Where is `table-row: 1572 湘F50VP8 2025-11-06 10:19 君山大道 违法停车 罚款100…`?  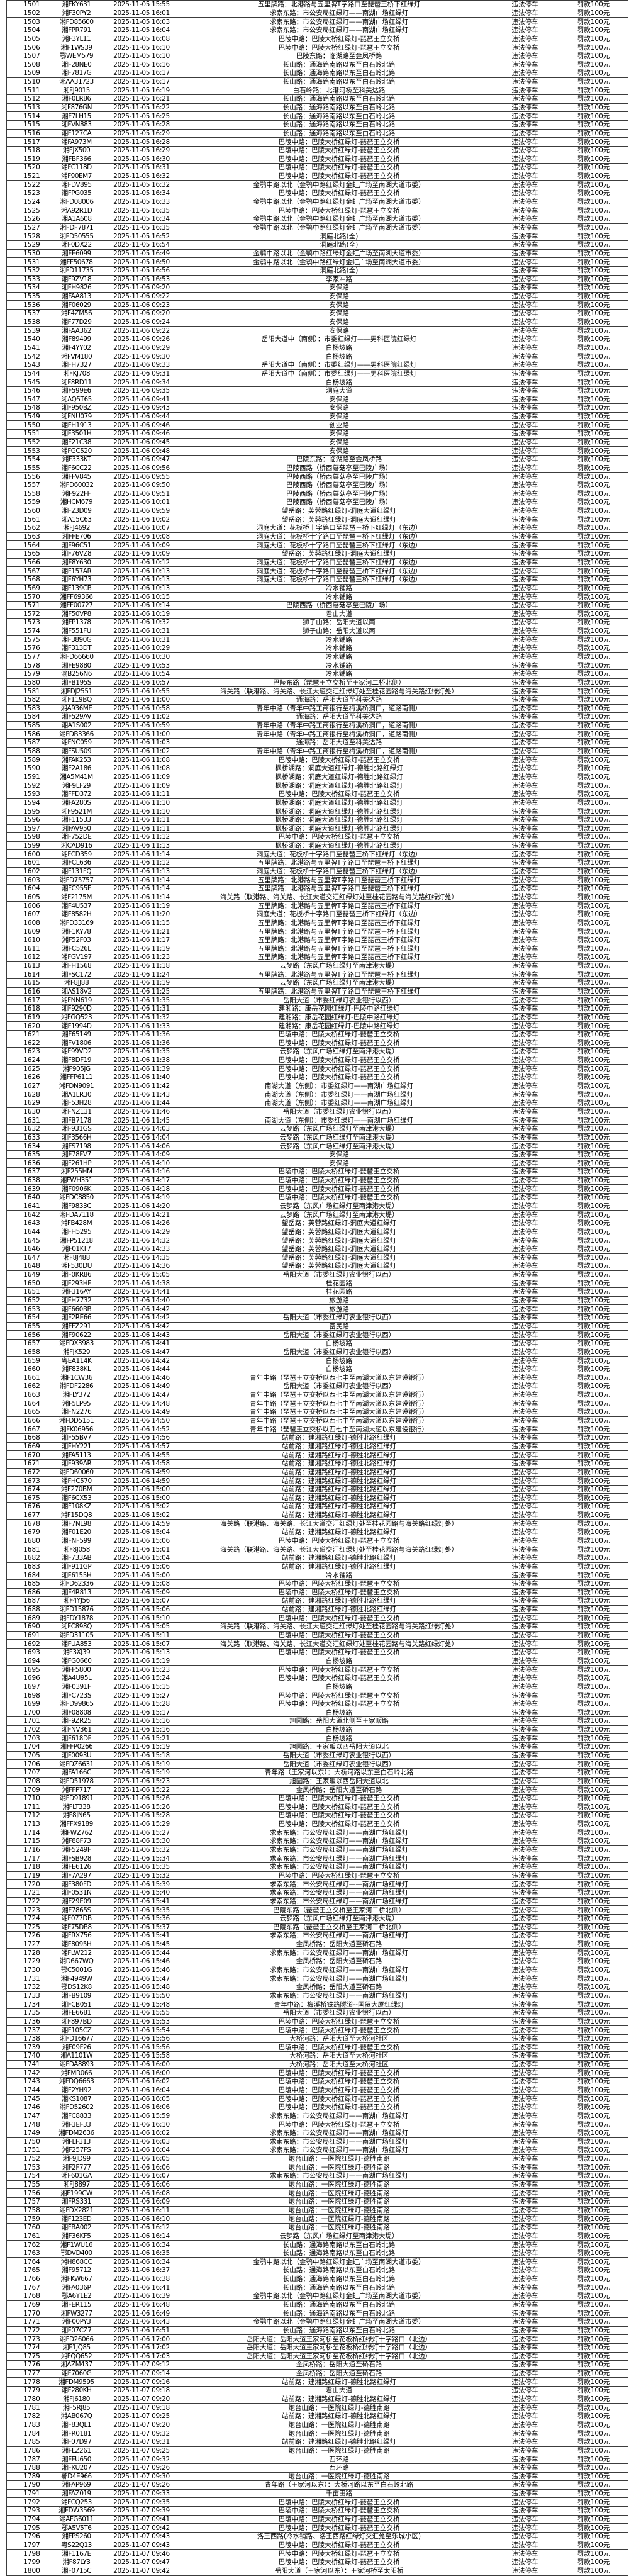
table-row: 1572 湘F50VP8 2025-11-06 10:19 君山大道 违法停车 罚款100… is located at coordinates (317, 614).